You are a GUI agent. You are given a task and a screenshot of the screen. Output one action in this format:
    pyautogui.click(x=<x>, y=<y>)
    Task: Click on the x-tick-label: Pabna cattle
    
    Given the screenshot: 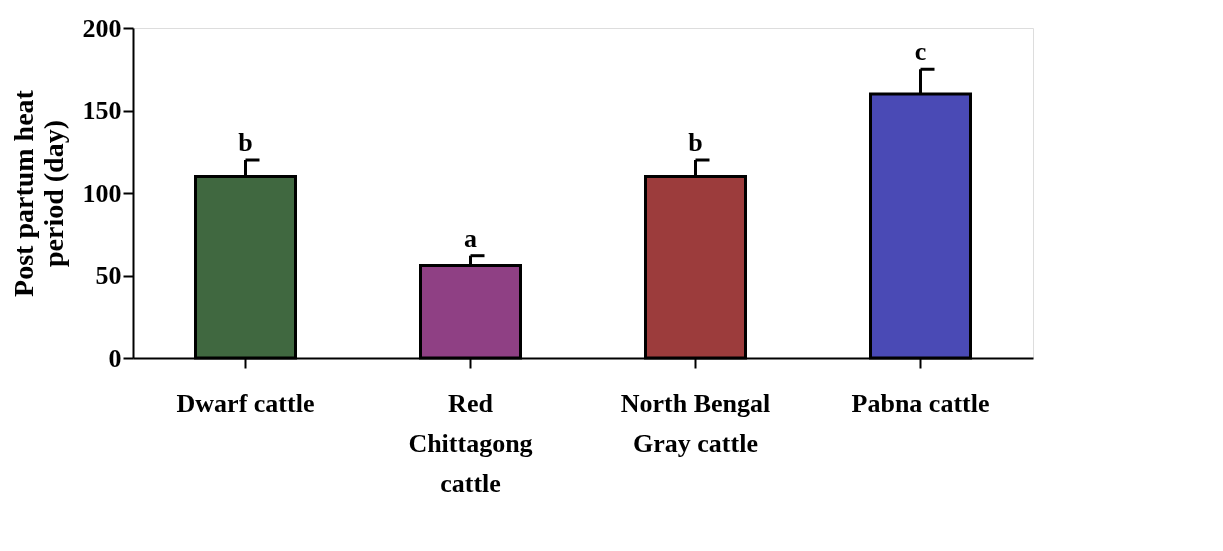 What is the action you would take?
    pyautogui.click(x=920, y=403)
    